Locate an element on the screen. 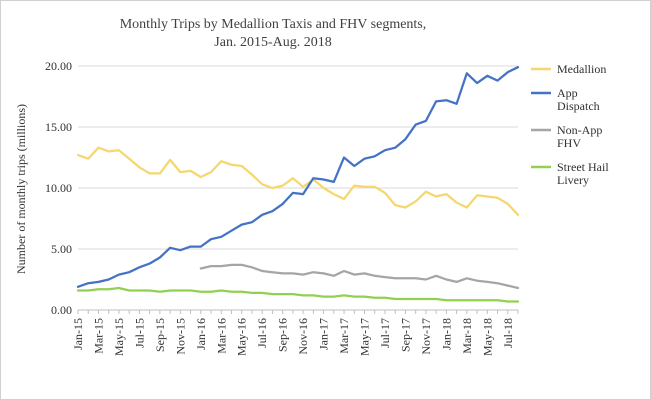  x-tick-label: Jul-15 is located at coordinates (139, 333).